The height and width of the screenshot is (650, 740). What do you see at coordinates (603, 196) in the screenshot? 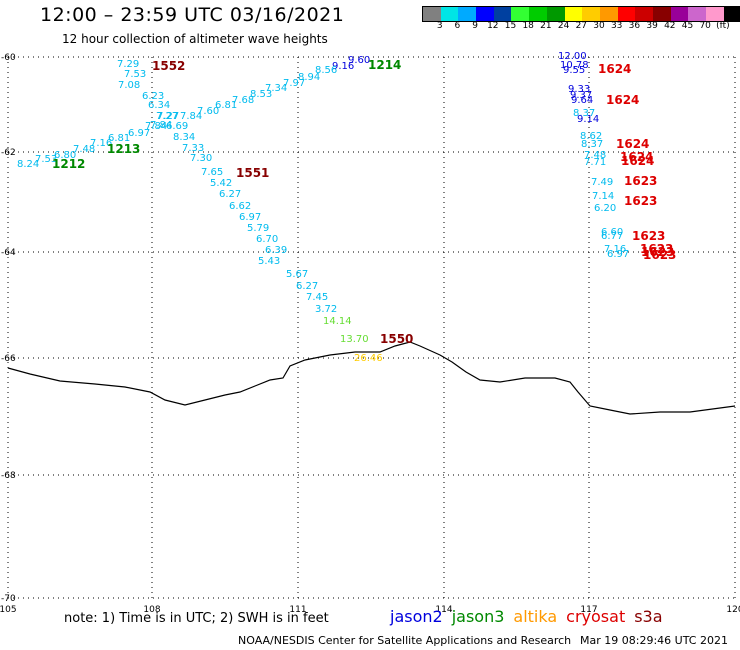
I see `wave-height-value: 7.14` at bounding box center [603, 196].